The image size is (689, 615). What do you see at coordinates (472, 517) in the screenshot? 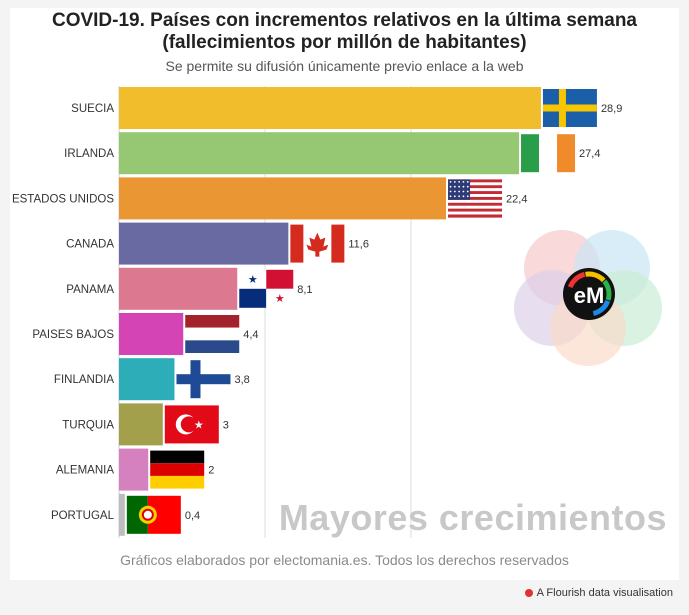
I see `watermark-text: Mayores crecimientos` at bounding box center [472, 517].